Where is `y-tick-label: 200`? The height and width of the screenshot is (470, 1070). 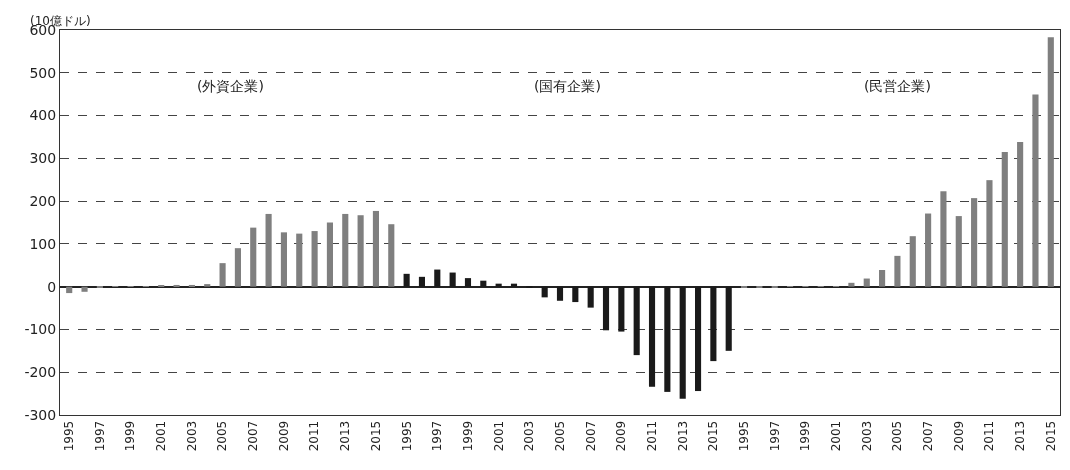
y-tick-label: 200 is located at coordinates (43, 201).